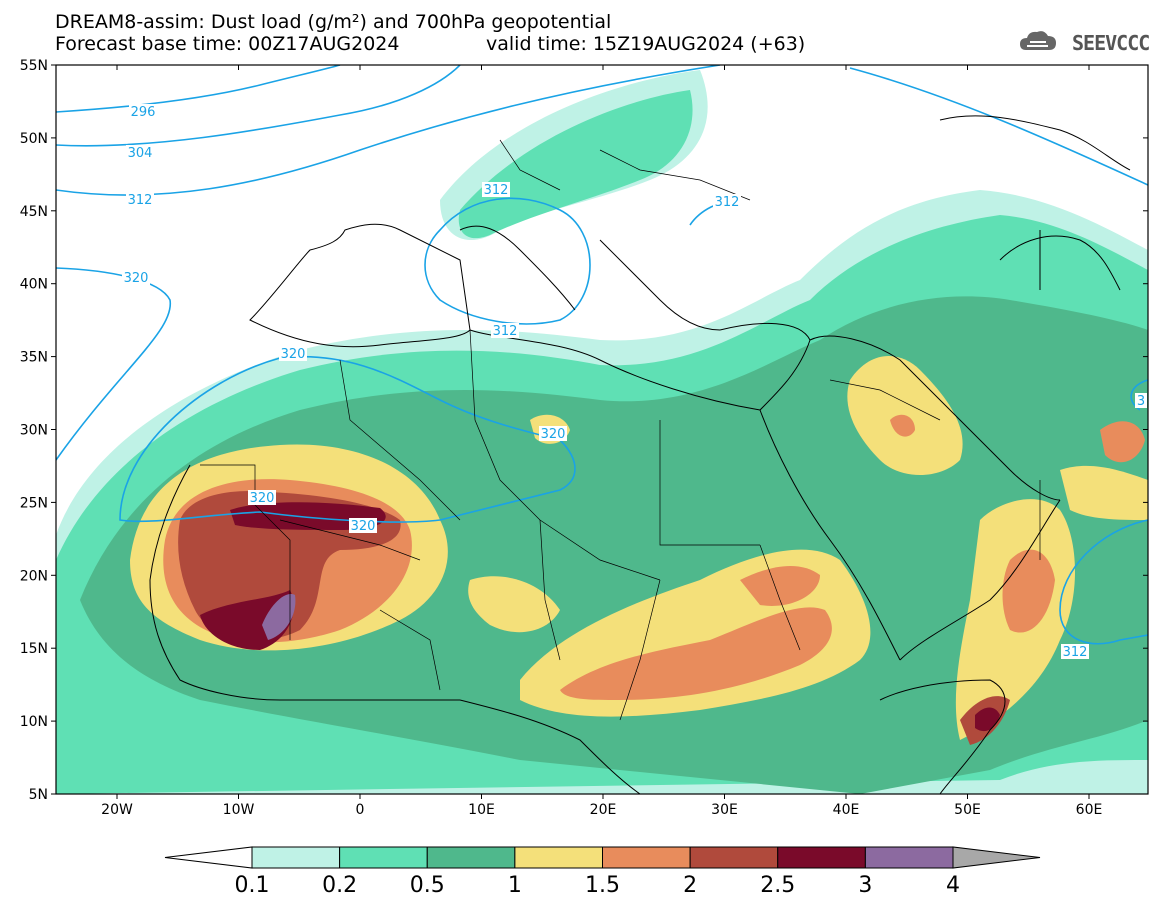 The image size is (1165, 907). I want to click on lon-tick-label: 20W, so click(117, 810).